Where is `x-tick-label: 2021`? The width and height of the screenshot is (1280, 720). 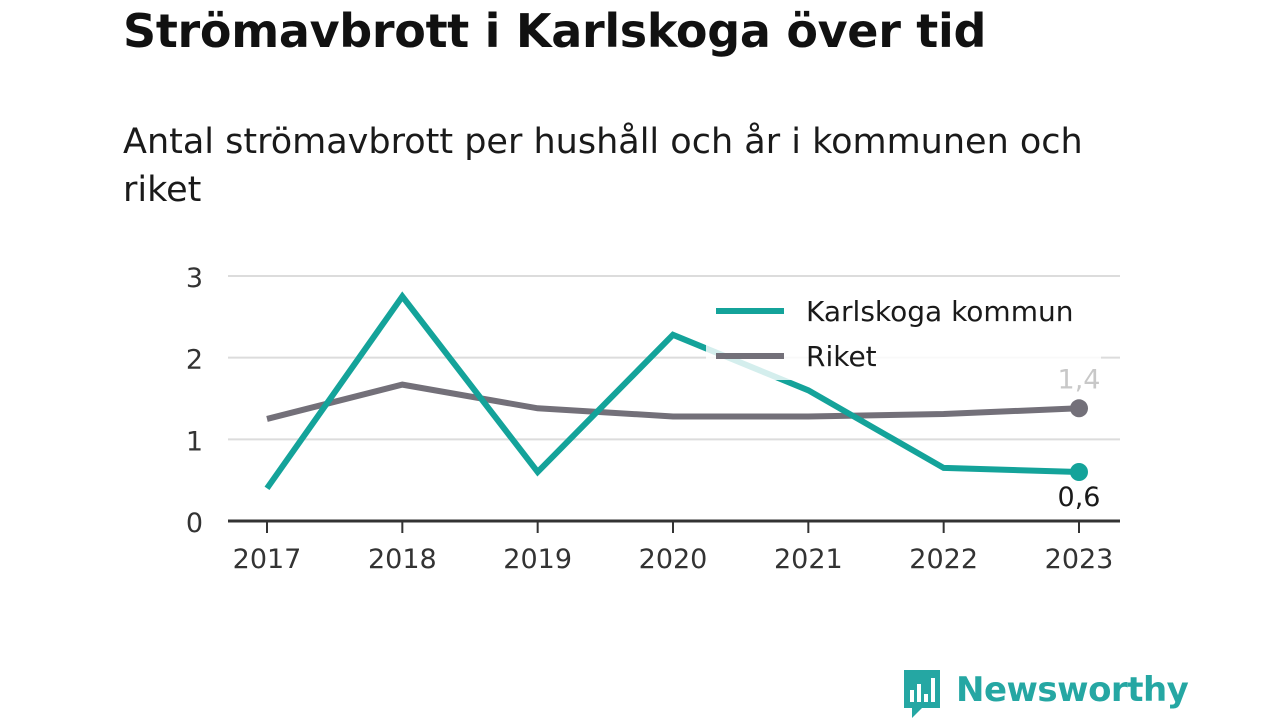 x-tick-label: 2021 is located at coordinates (808, 559).